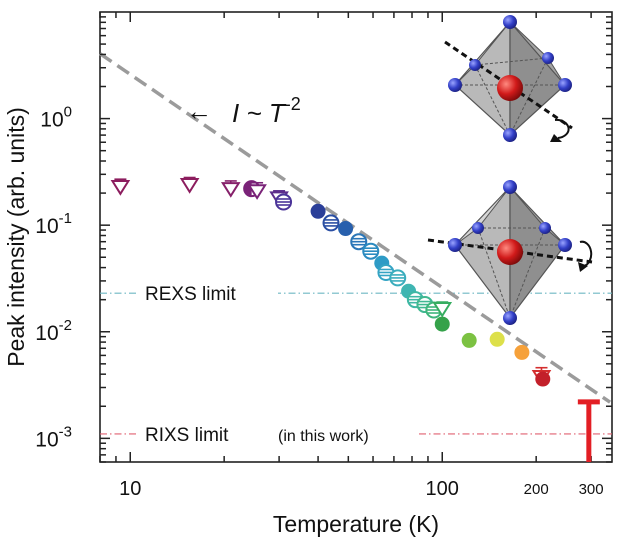 Image resolution: width=620 pixels, height=551 pixels. What do you see at coordinates (442, 489) in the screenshot?
I see `x-tick-label: 100` at bounding box center [442, 489].